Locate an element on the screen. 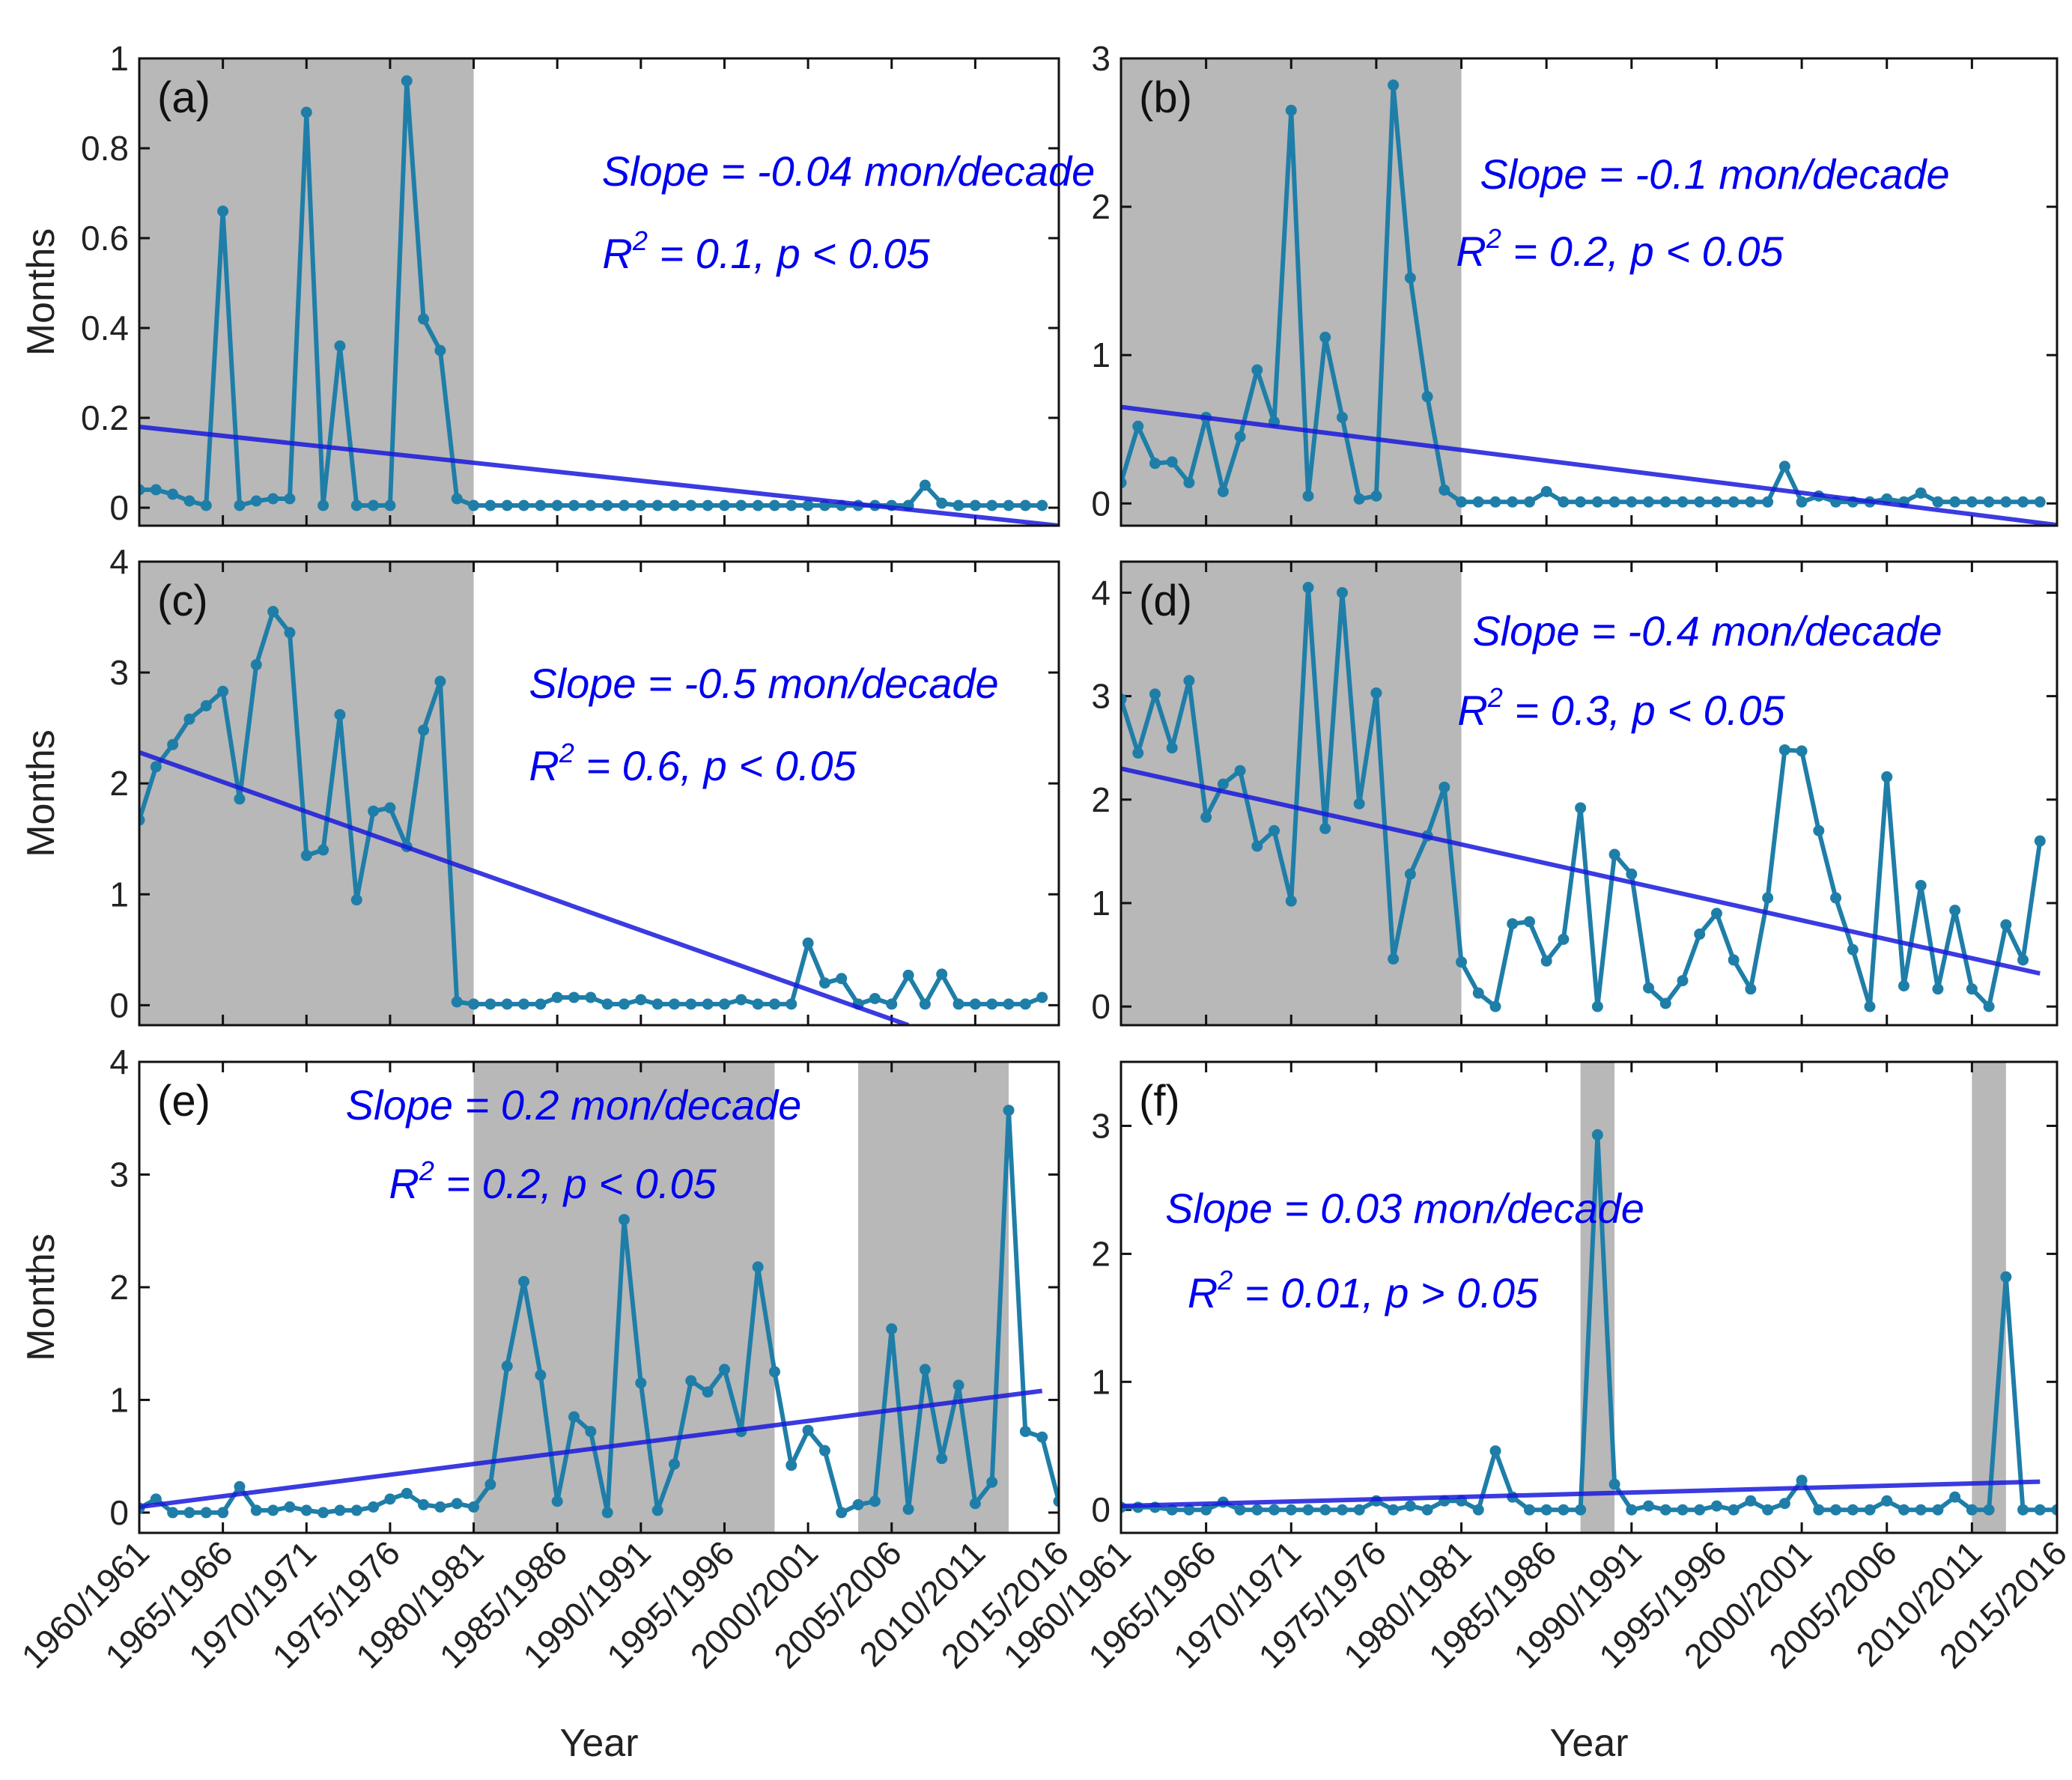  r2-rest: = 0.2, p < 0.05 is located at coordinates (1642, 252).